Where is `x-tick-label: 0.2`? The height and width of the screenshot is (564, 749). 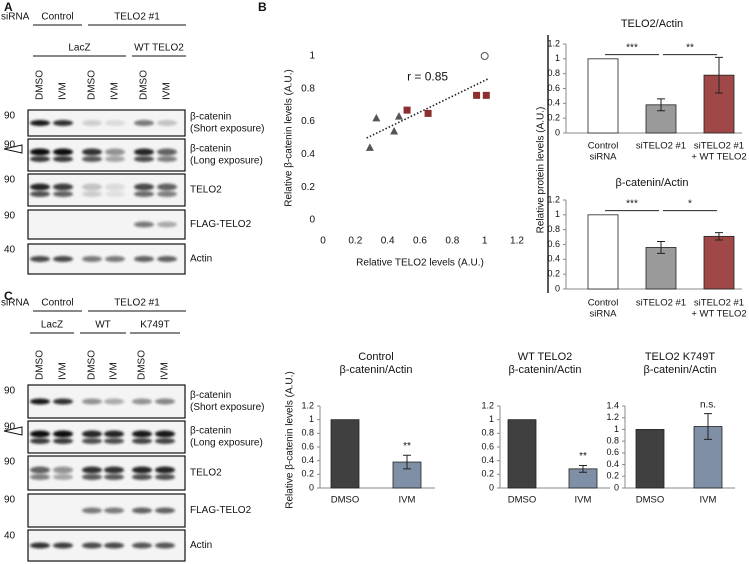
x-tick-label: 0.2 is located at coordinates (355, 241).